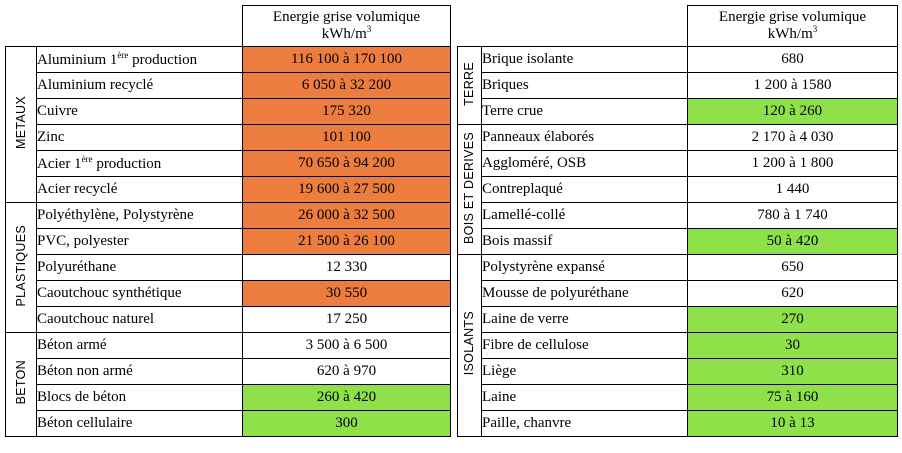 The width and height of the screenshot is (902, 453). I want to click on material-cell: Polystyrène expansé, so click(584, 267).